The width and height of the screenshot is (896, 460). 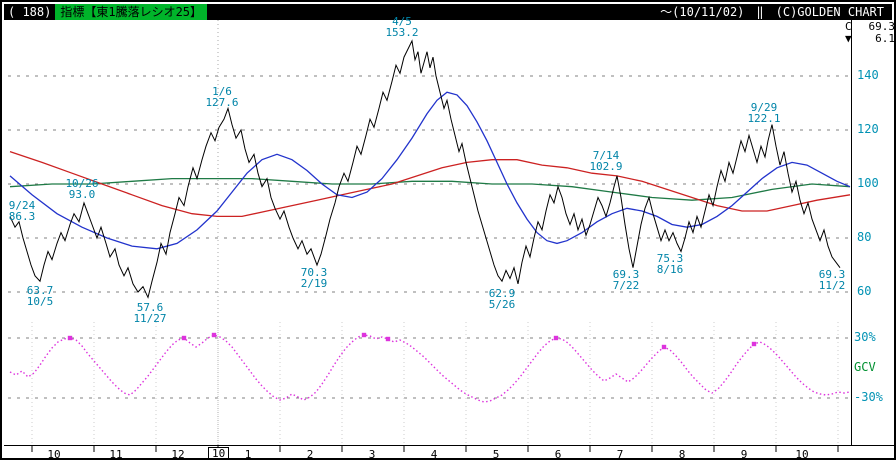 I want to click on annotation-label: 69.3 11/2, so click(x=832, y=280).